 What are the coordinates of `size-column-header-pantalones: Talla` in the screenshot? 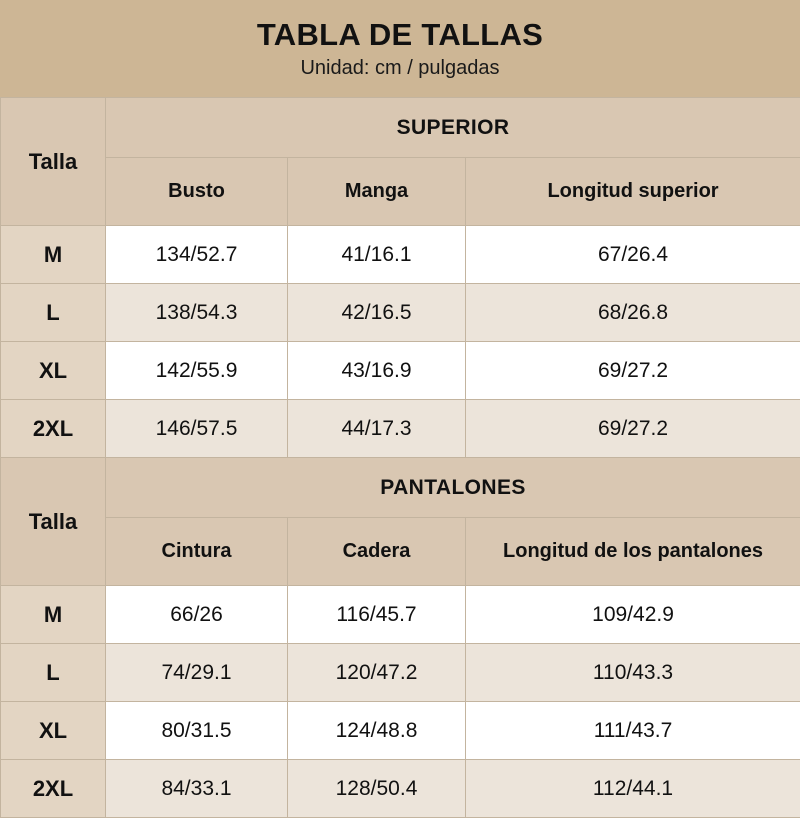 It's located at (53, 522).